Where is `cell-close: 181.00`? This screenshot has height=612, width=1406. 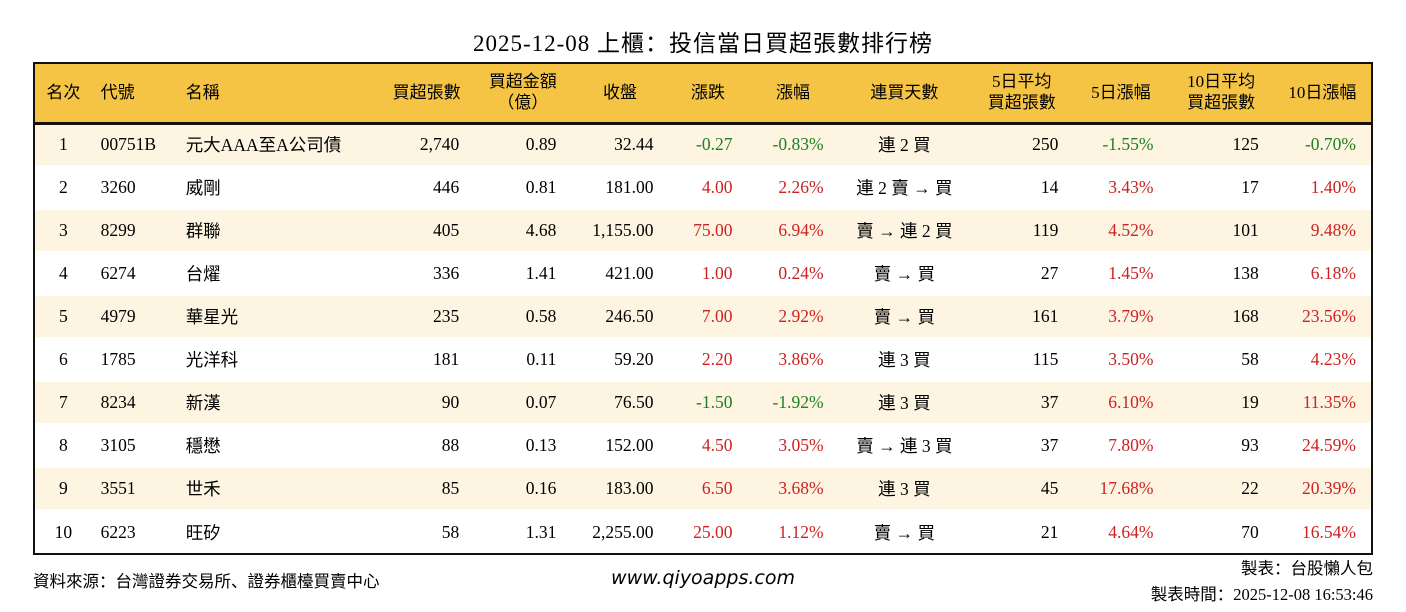
cell-close: 181.00 is located at coordinates (629, 187).